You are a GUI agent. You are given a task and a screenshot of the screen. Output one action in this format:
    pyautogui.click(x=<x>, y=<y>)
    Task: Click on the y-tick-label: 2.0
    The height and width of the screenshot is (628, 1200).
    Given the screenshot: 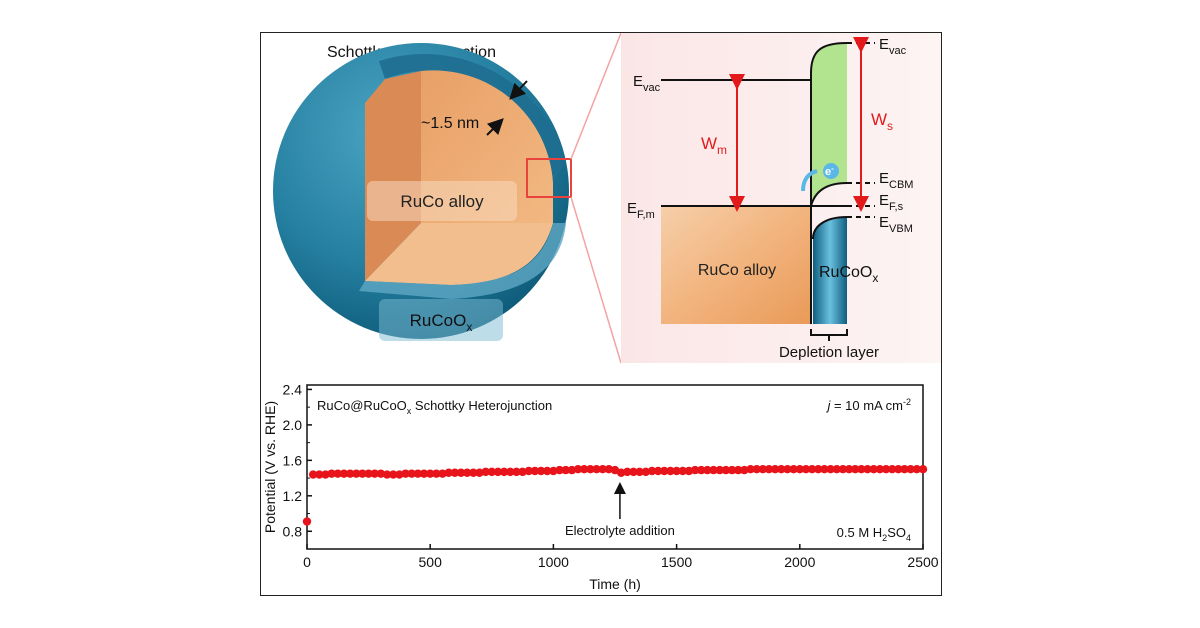 What is the action you would take?
    pyautogui.click(x=293, y=425)
    